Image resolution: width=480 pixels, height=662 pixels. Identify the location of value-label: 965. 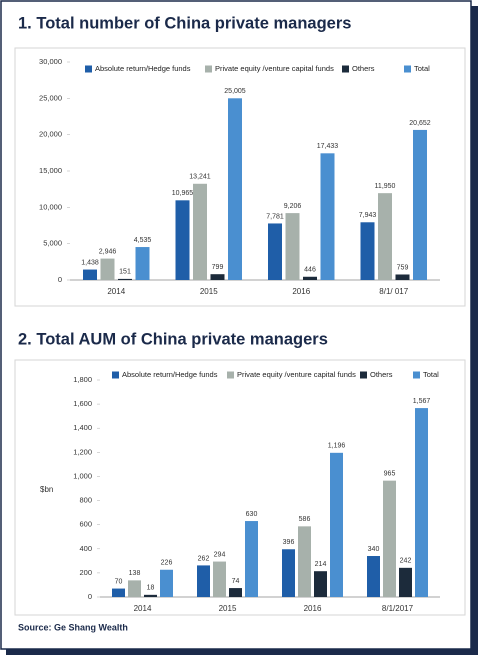
(390, 474).